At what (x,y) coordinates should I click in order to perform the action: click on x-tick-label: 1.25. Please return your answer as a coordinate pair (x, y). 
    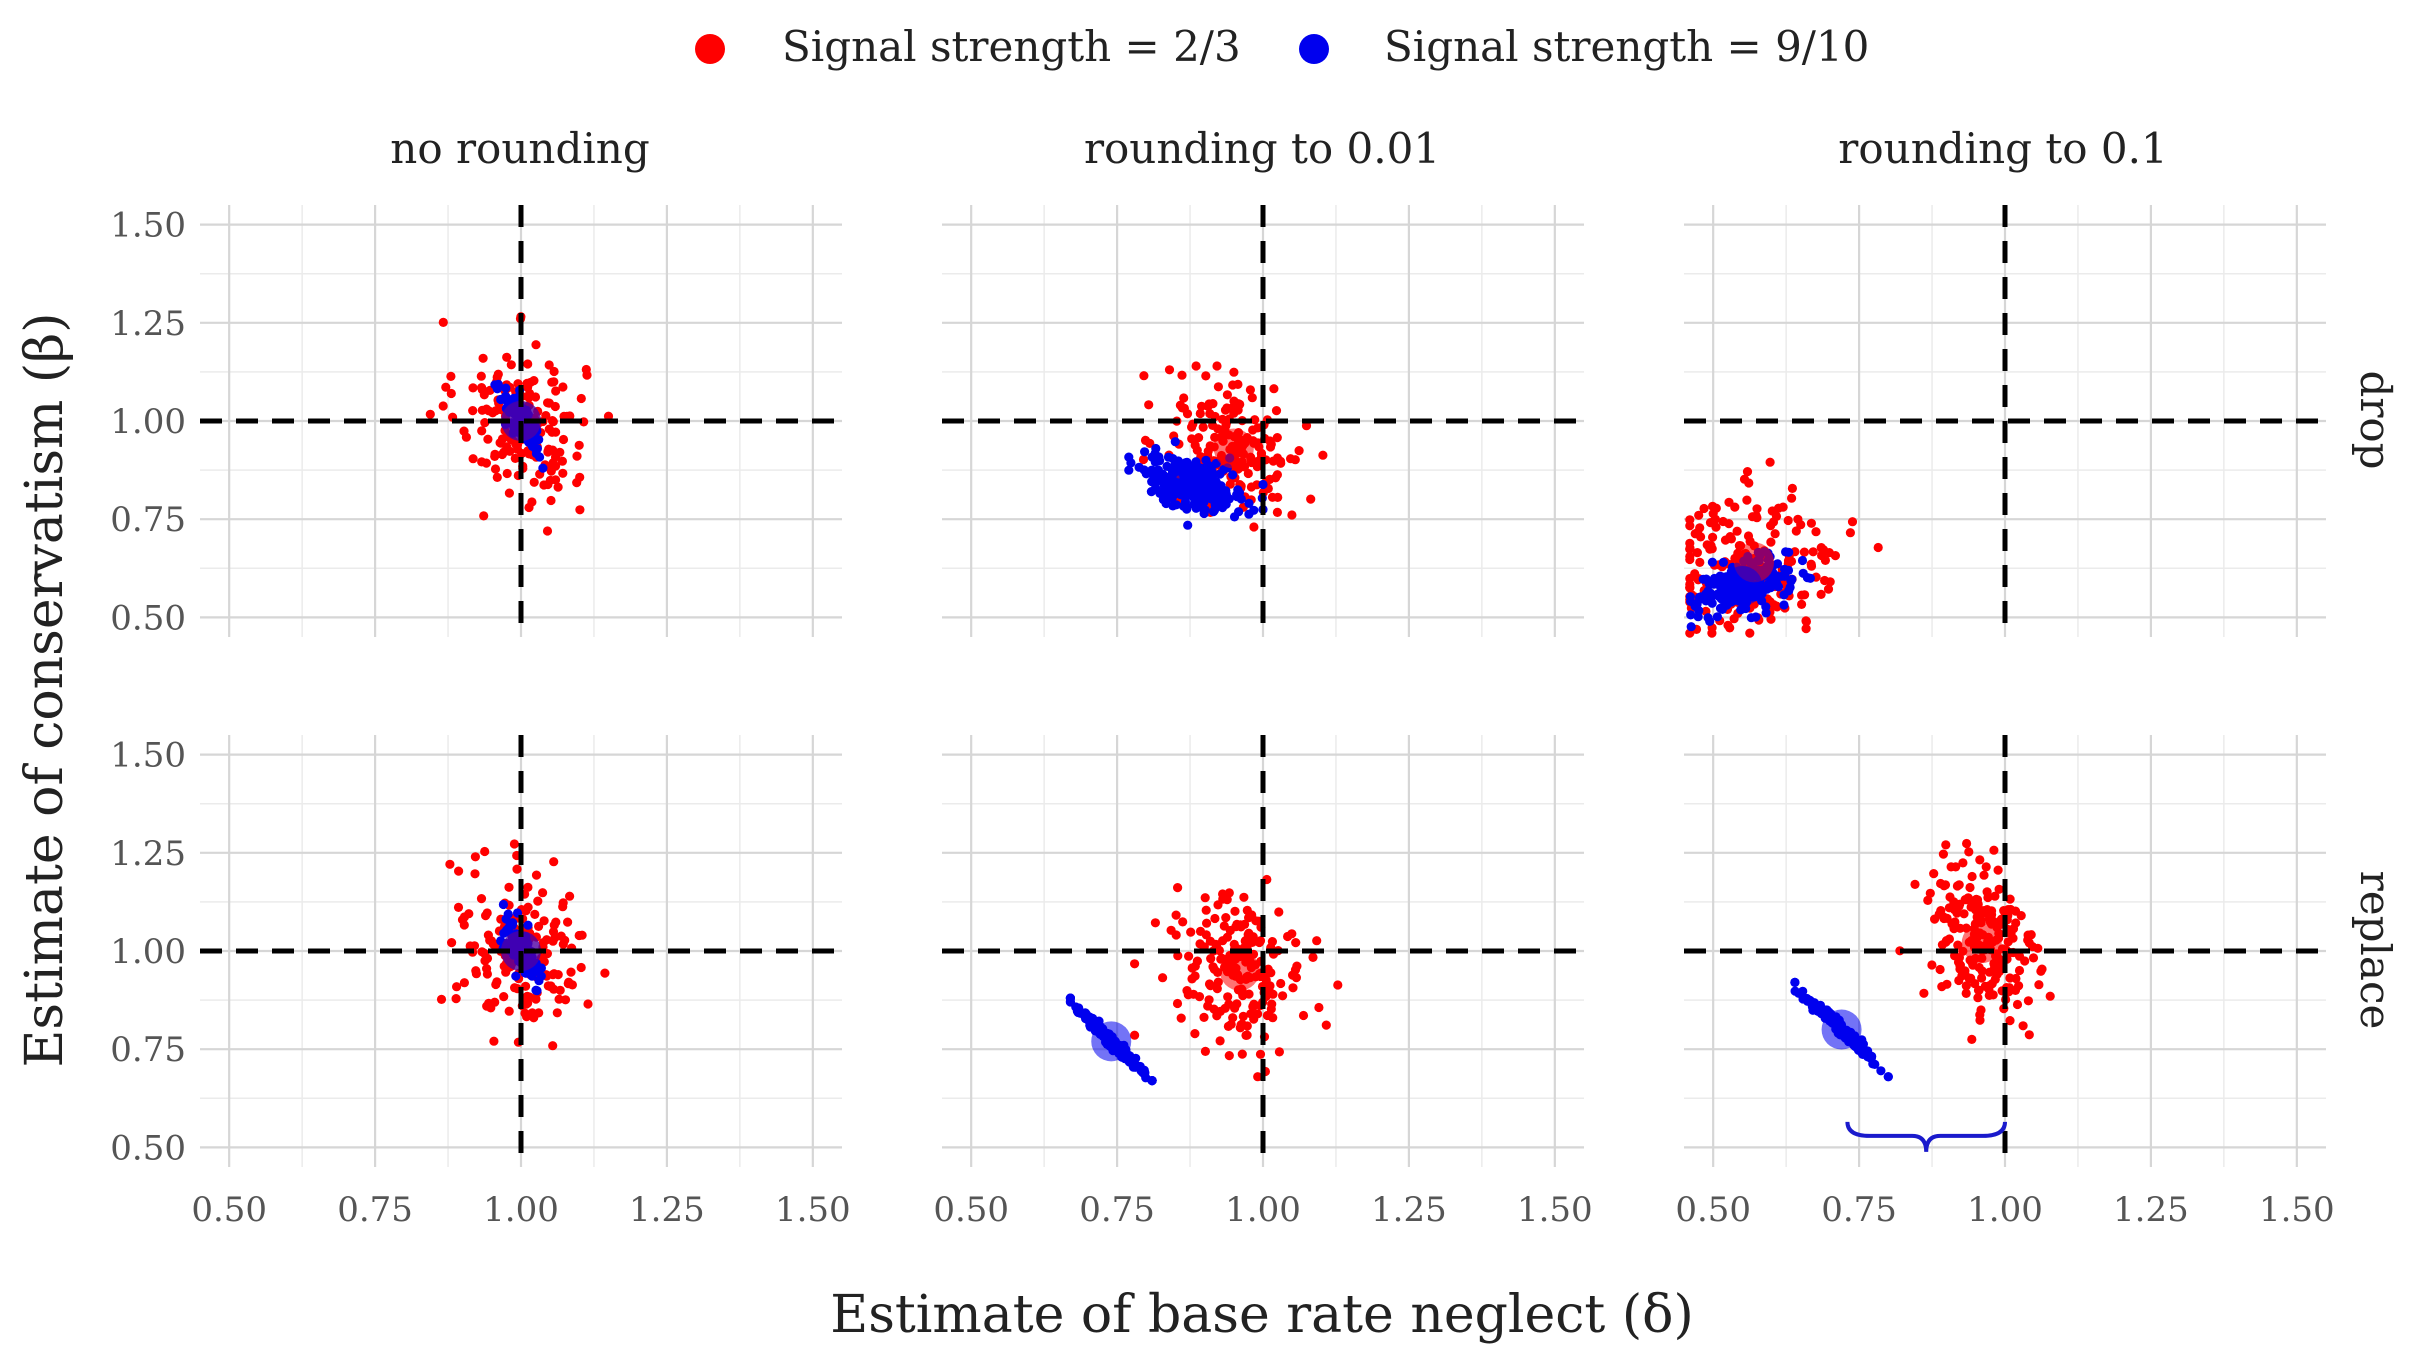
    Looking at the image, I should click on (1409, 1210).